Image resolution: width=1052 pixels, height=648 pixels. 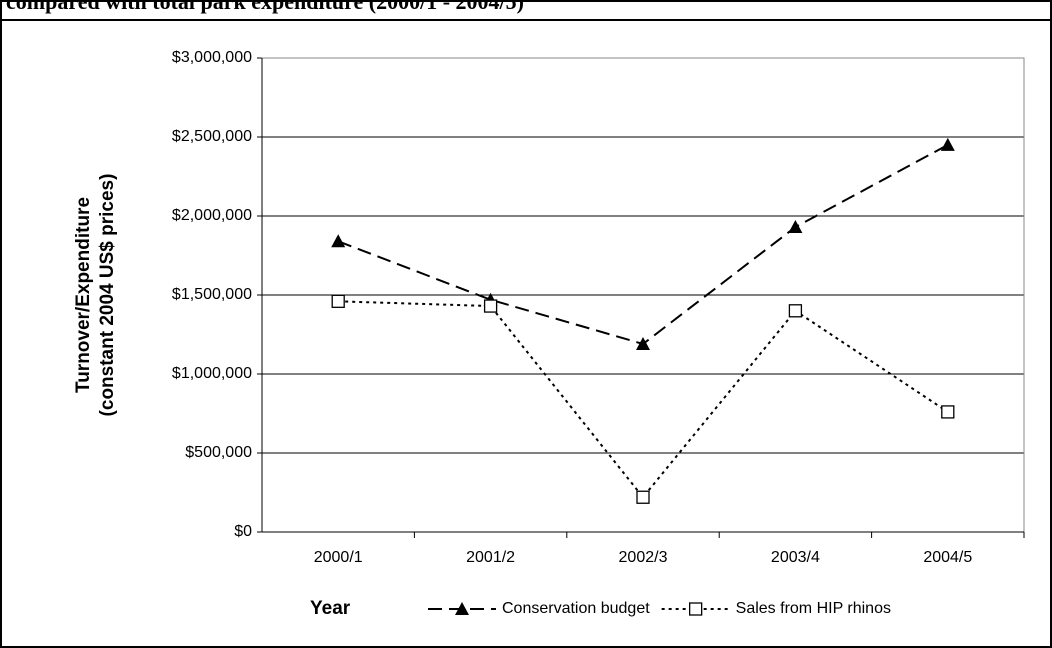 I want to click on y-tick-label: $0, so click(x=243, y=531).